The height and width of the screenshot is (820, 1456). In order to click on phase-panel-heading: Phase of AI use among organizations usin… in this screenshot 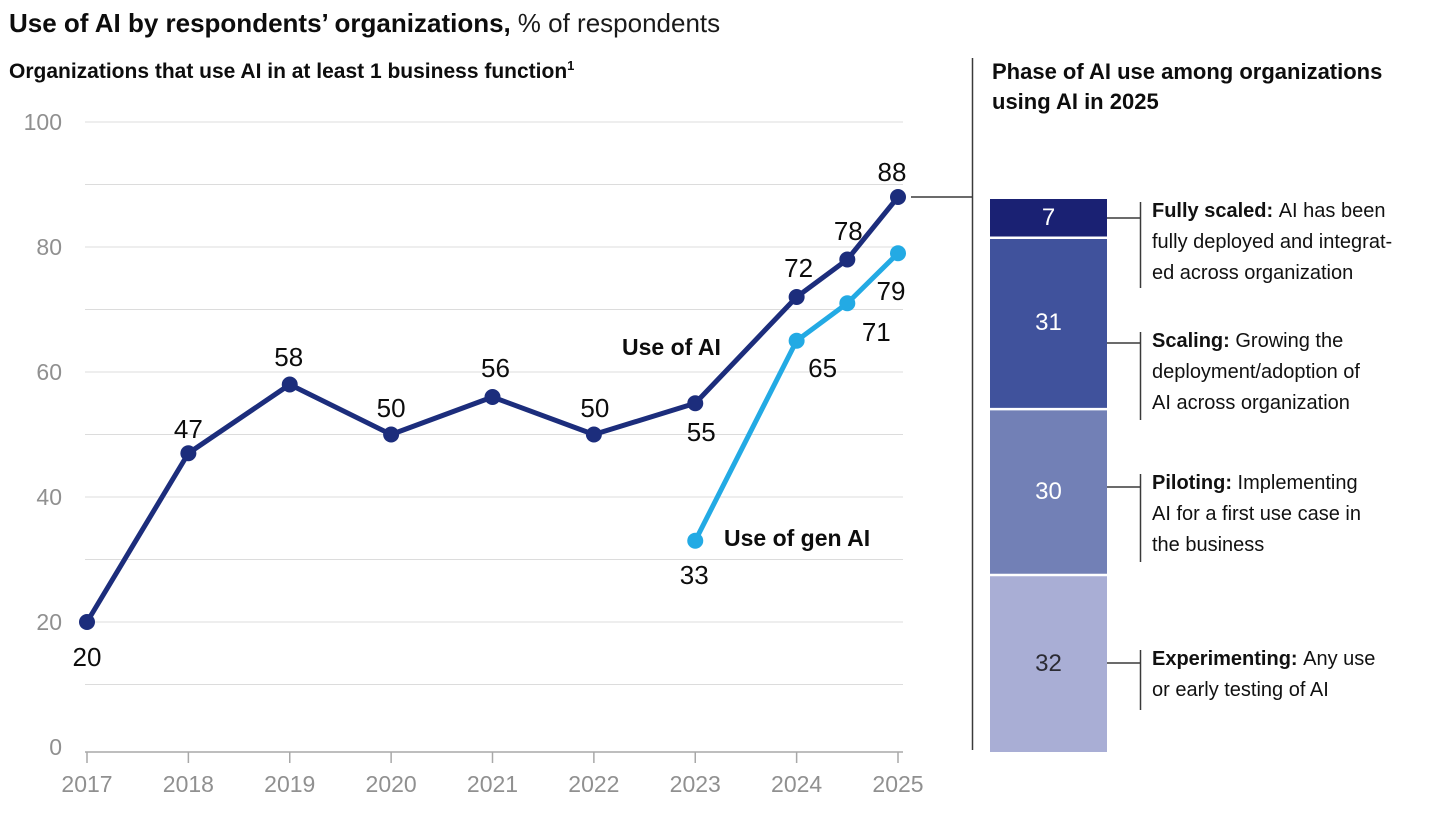, I will do `click(1187, 86)`.